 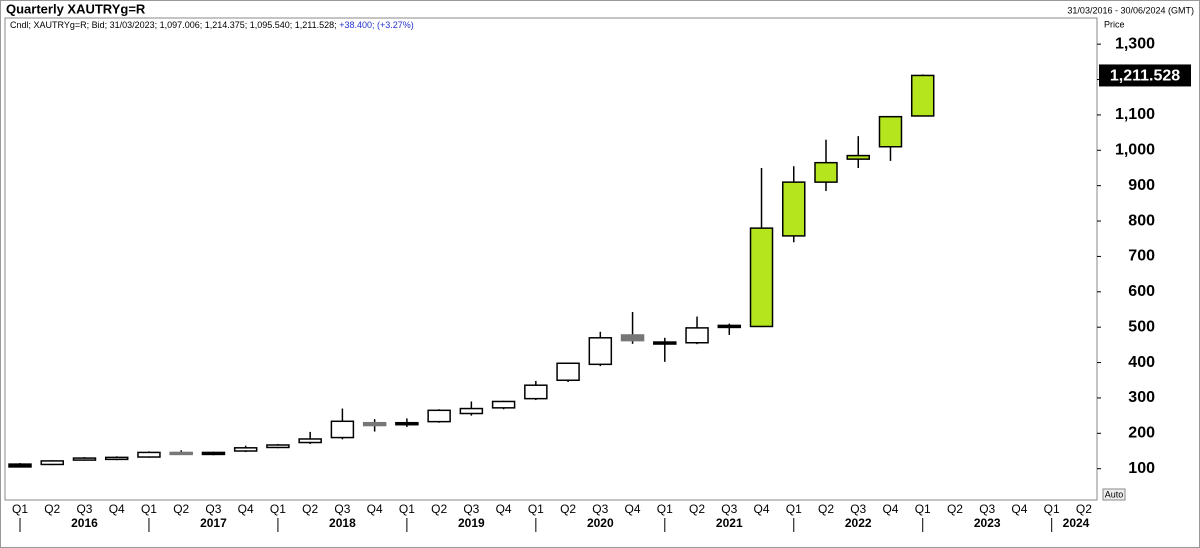 What do you see at coordinates (600, 523) in the screenshot?
I see `year-label: 2020` at bounding box center [600, 523].